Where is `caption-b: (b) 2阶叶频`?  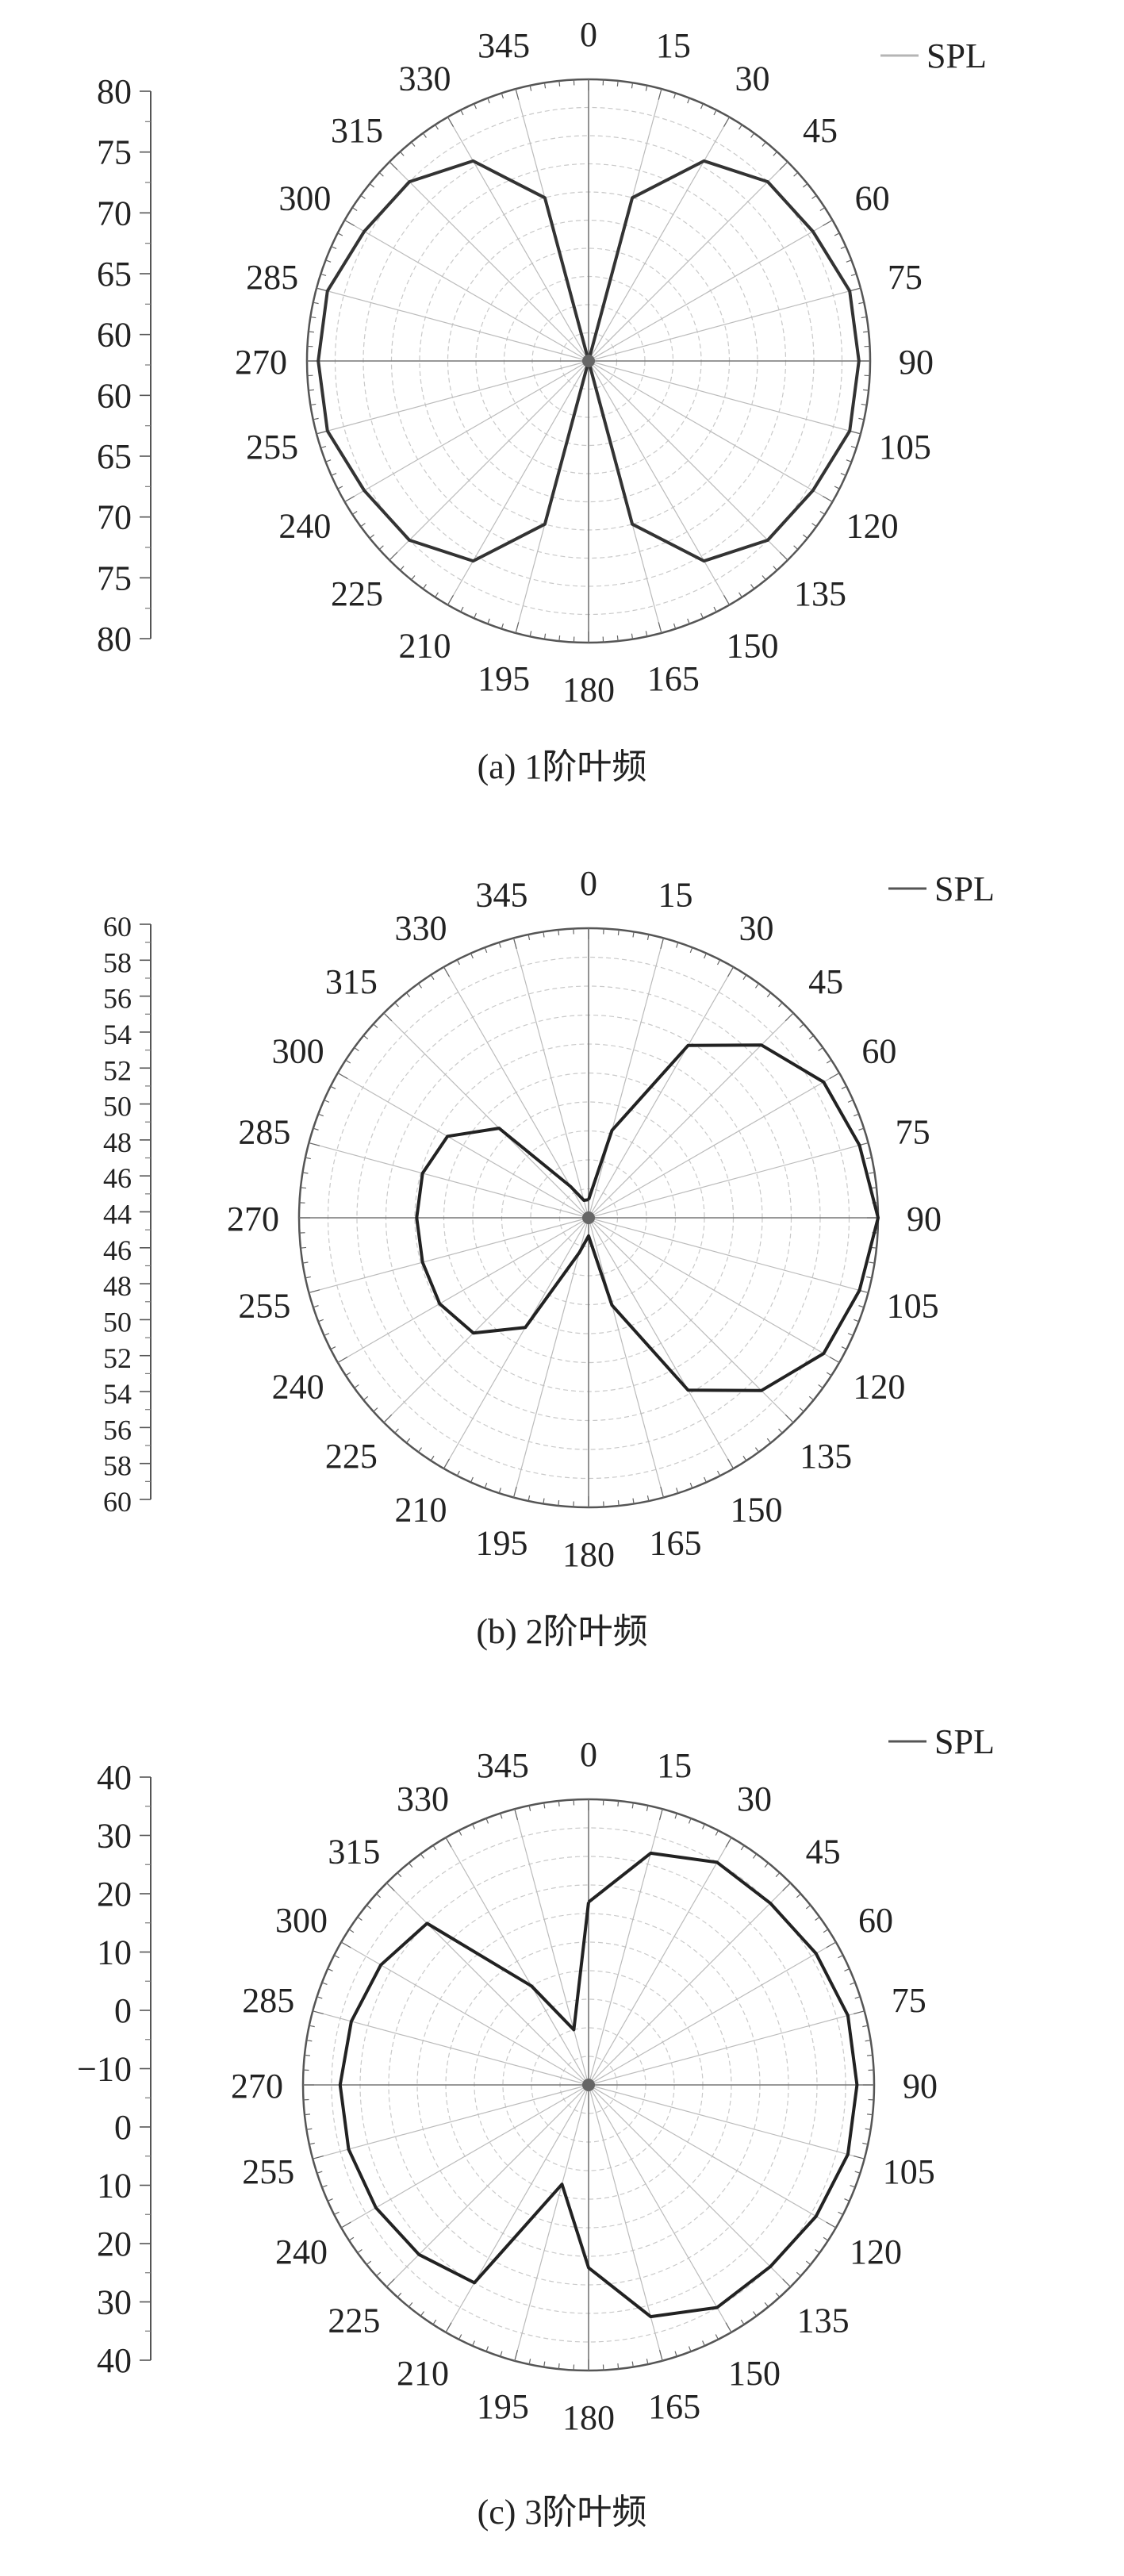 caption-b: (b) 2阶叶频 is located at coordinates (562, 1631).